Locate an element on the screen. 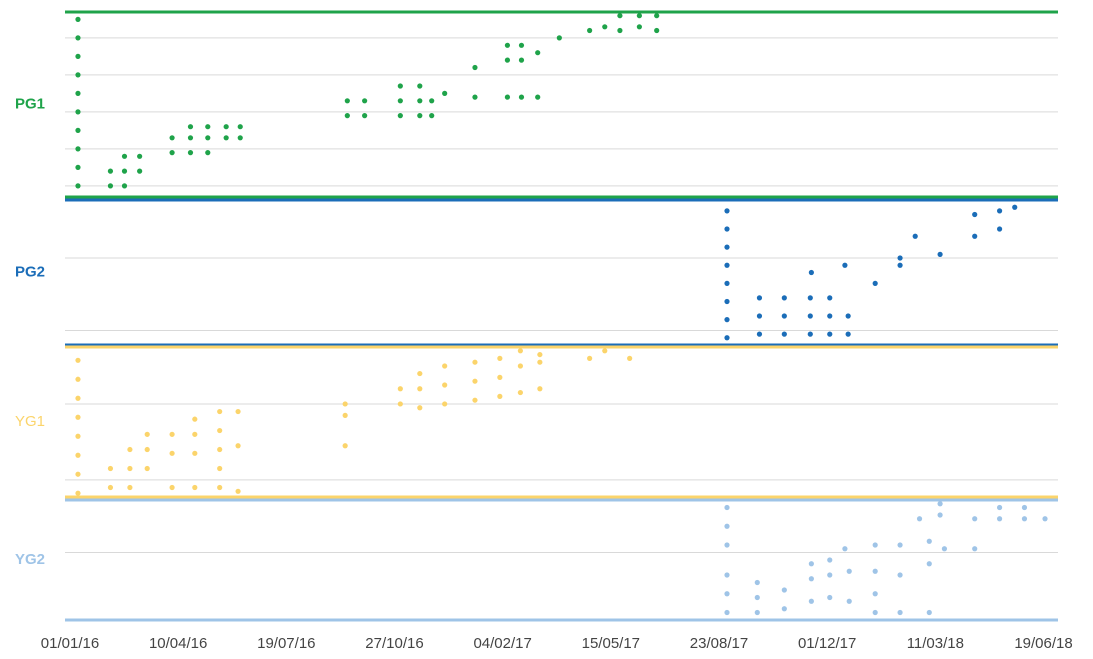 The height and width of the screenshot is (659, 1093). y-axis-label: PG2 is located at coordinates (30, 271).